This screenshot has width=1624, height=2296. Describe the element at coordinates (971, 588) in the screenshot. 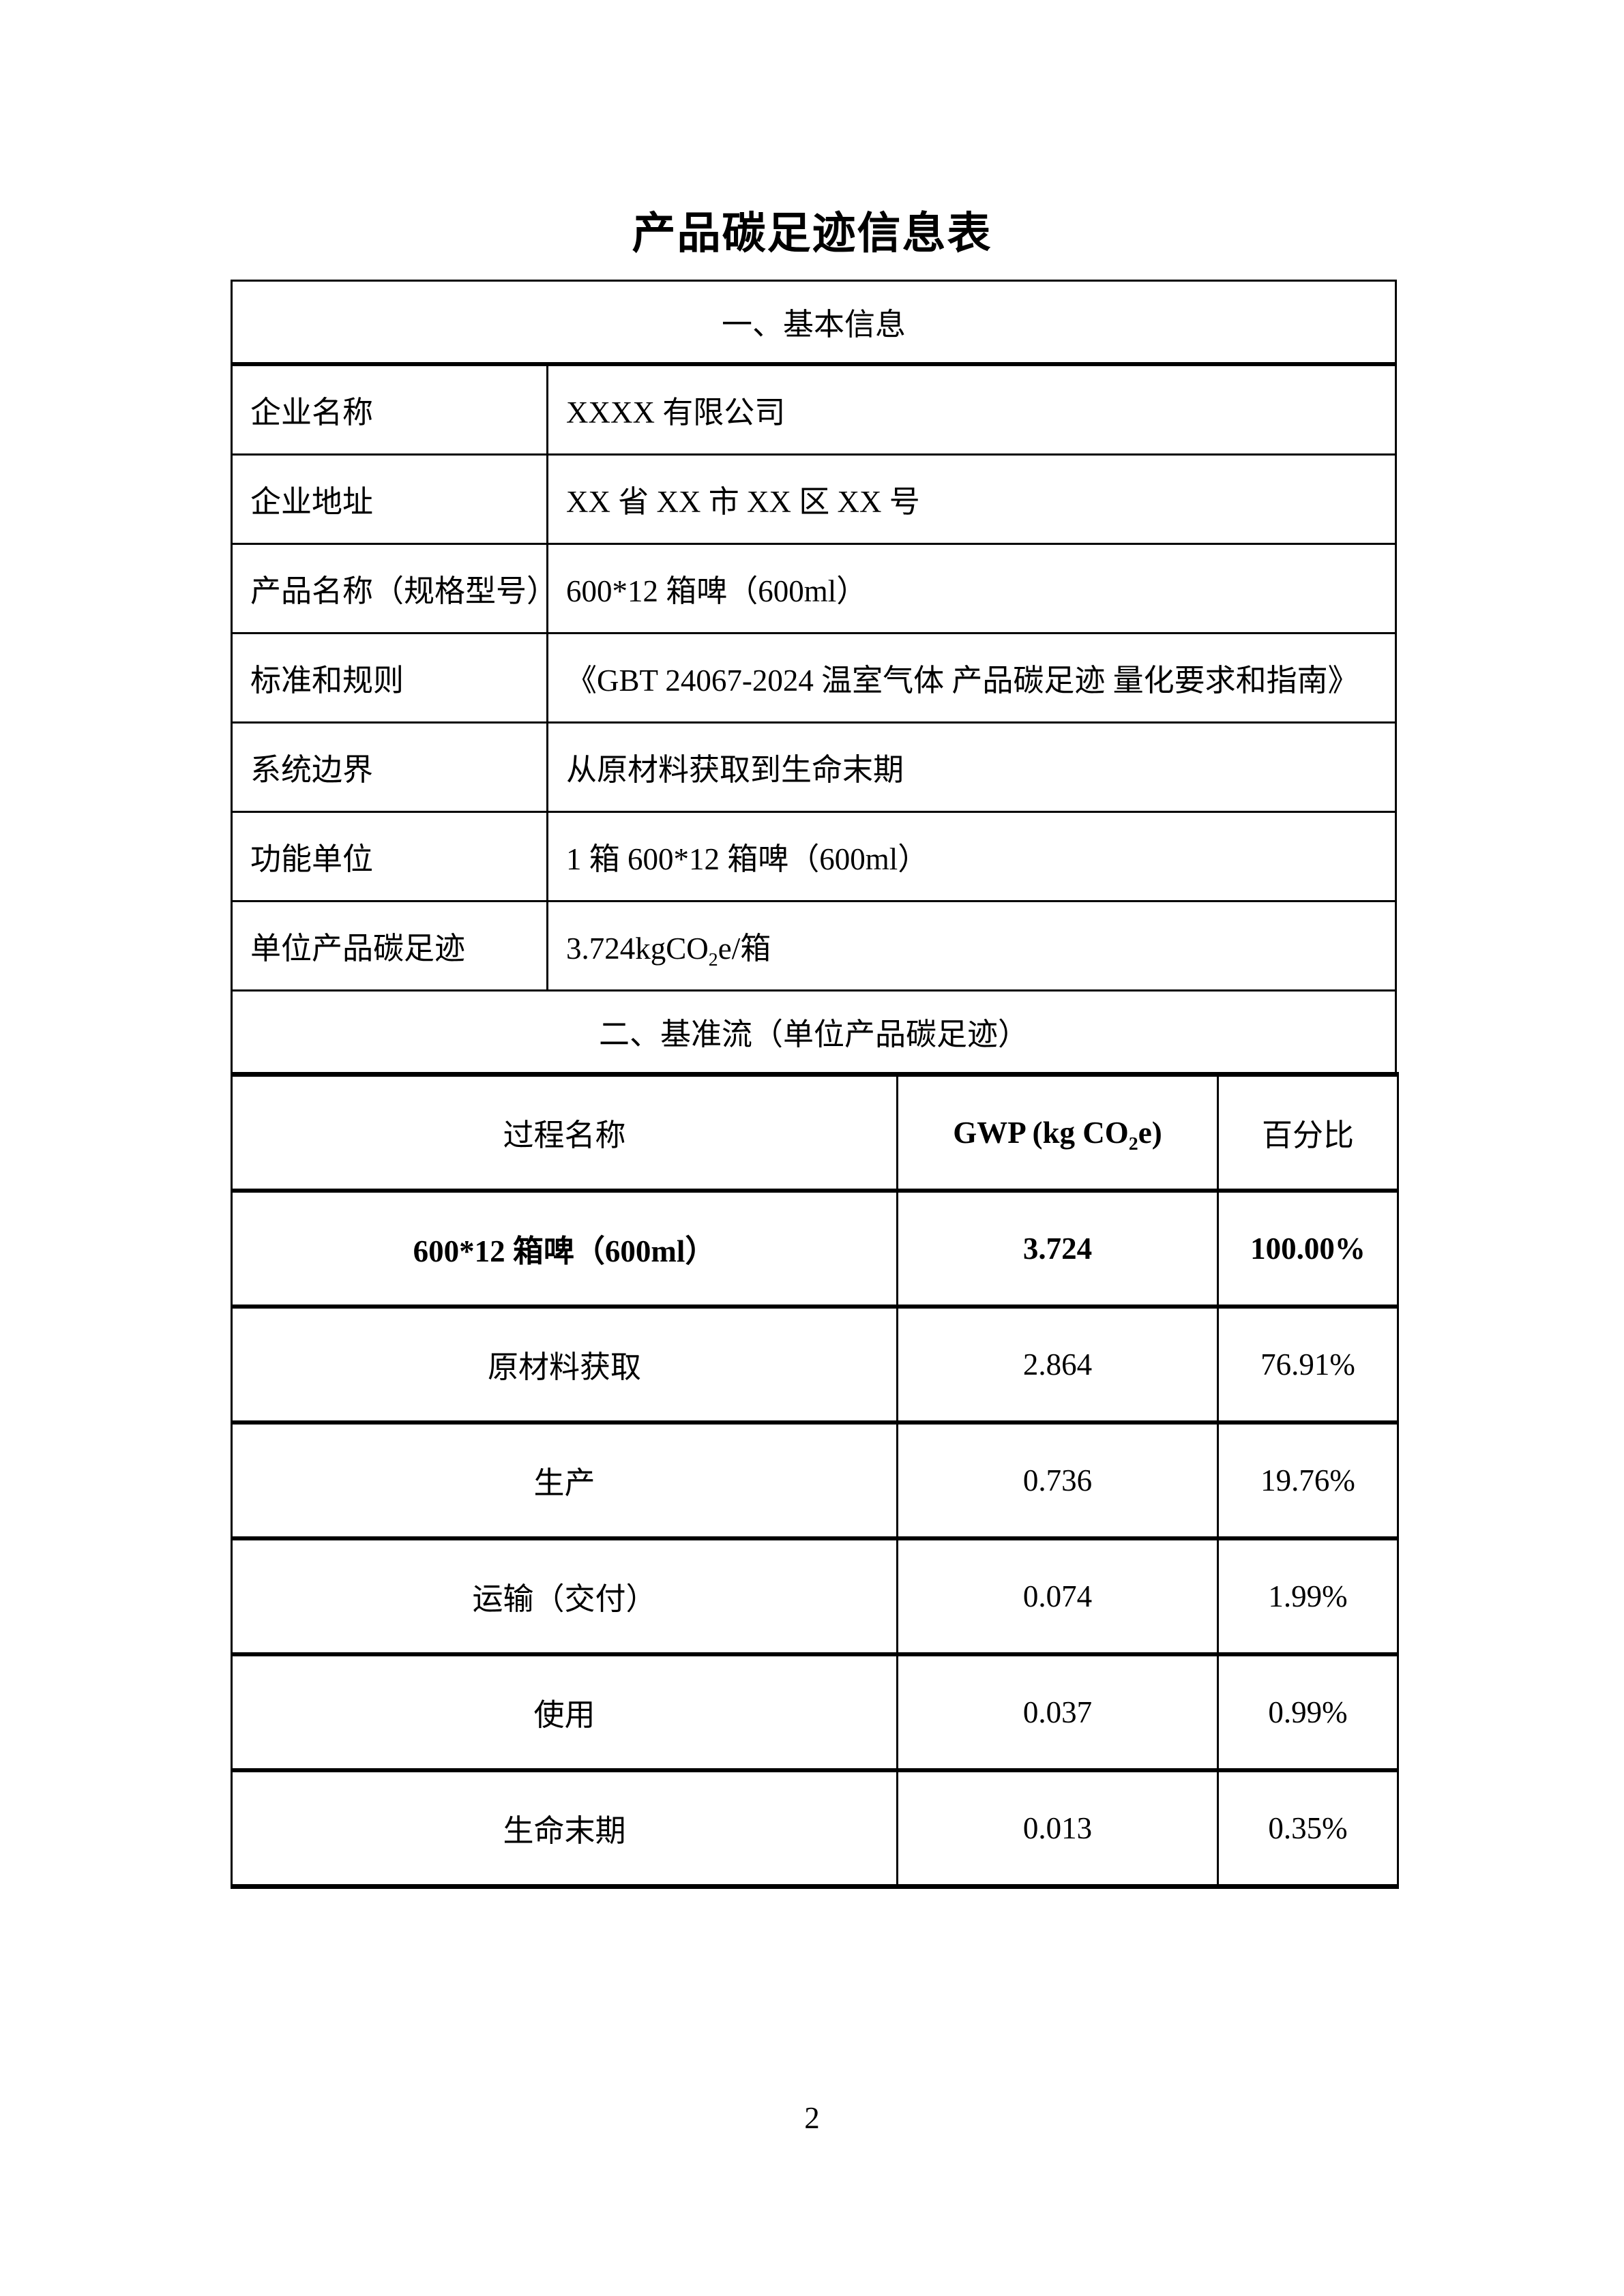

I see `row-value-product-name: 600*12 箱啤（600ml）` at that location.